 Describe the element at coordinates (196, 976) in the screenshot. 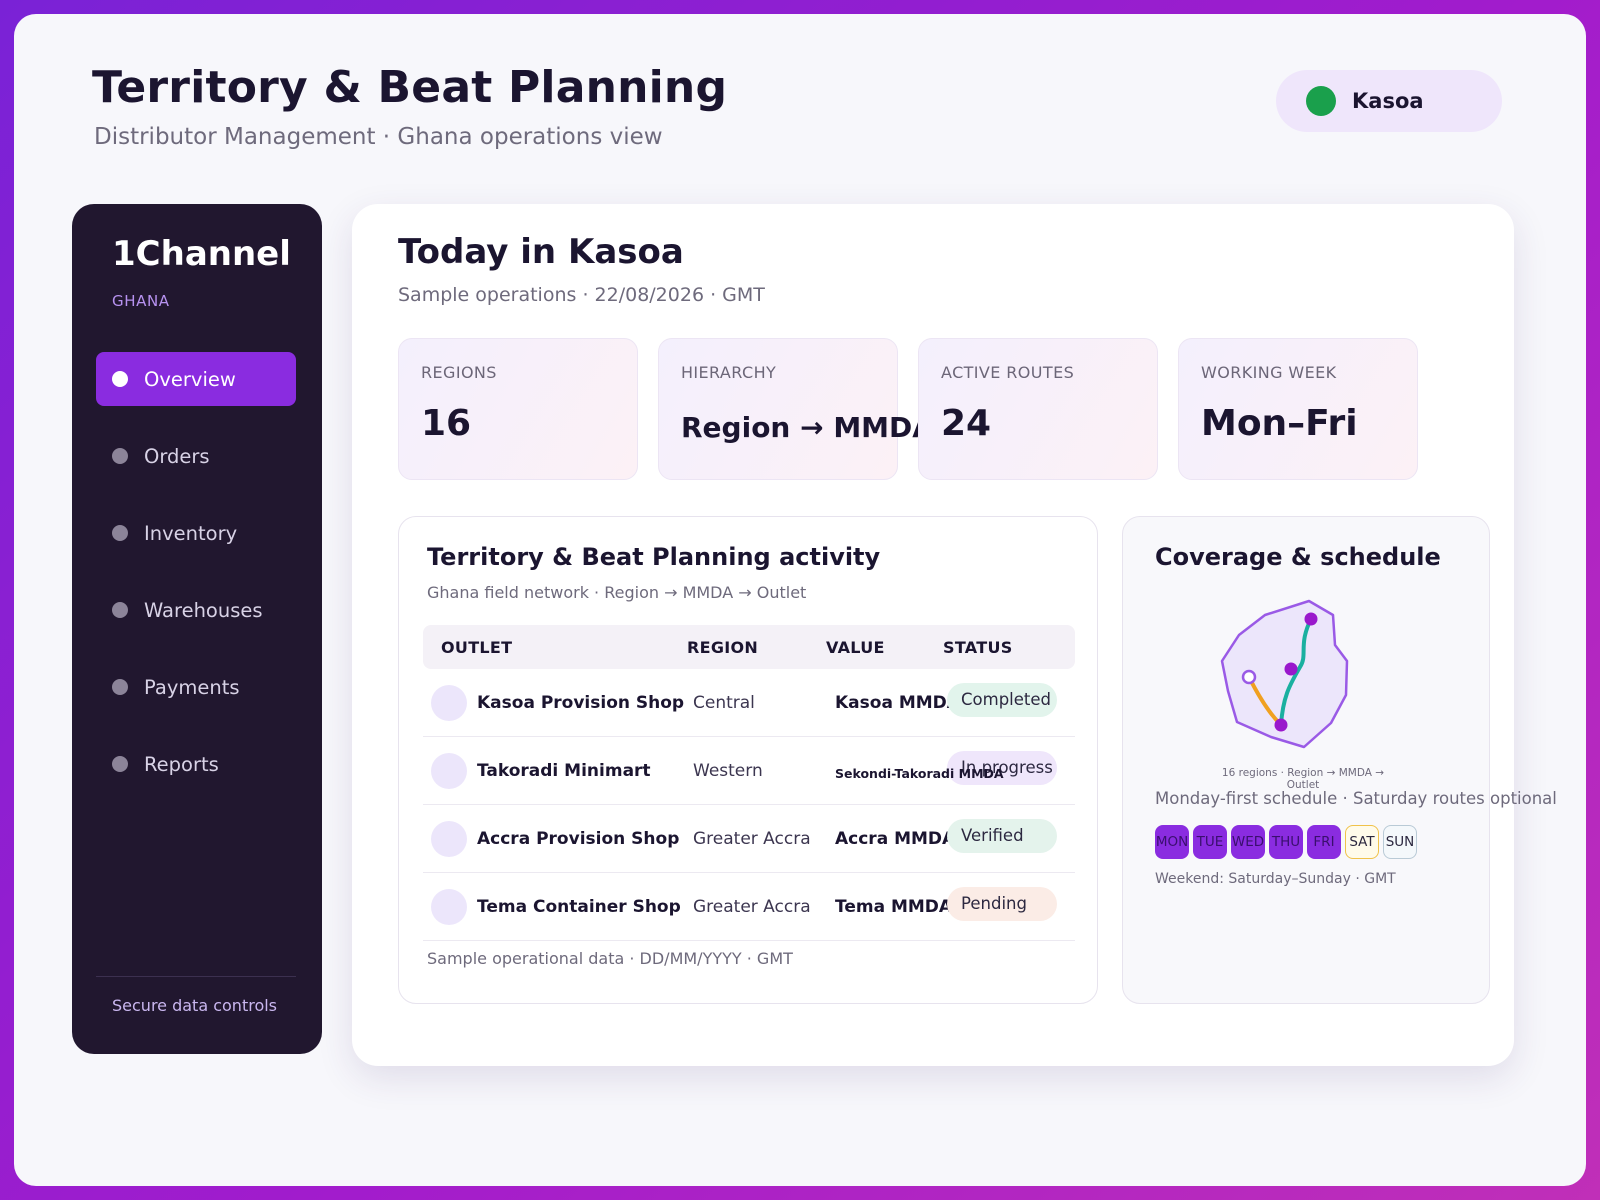

I see `sidebar-divider` at that location.